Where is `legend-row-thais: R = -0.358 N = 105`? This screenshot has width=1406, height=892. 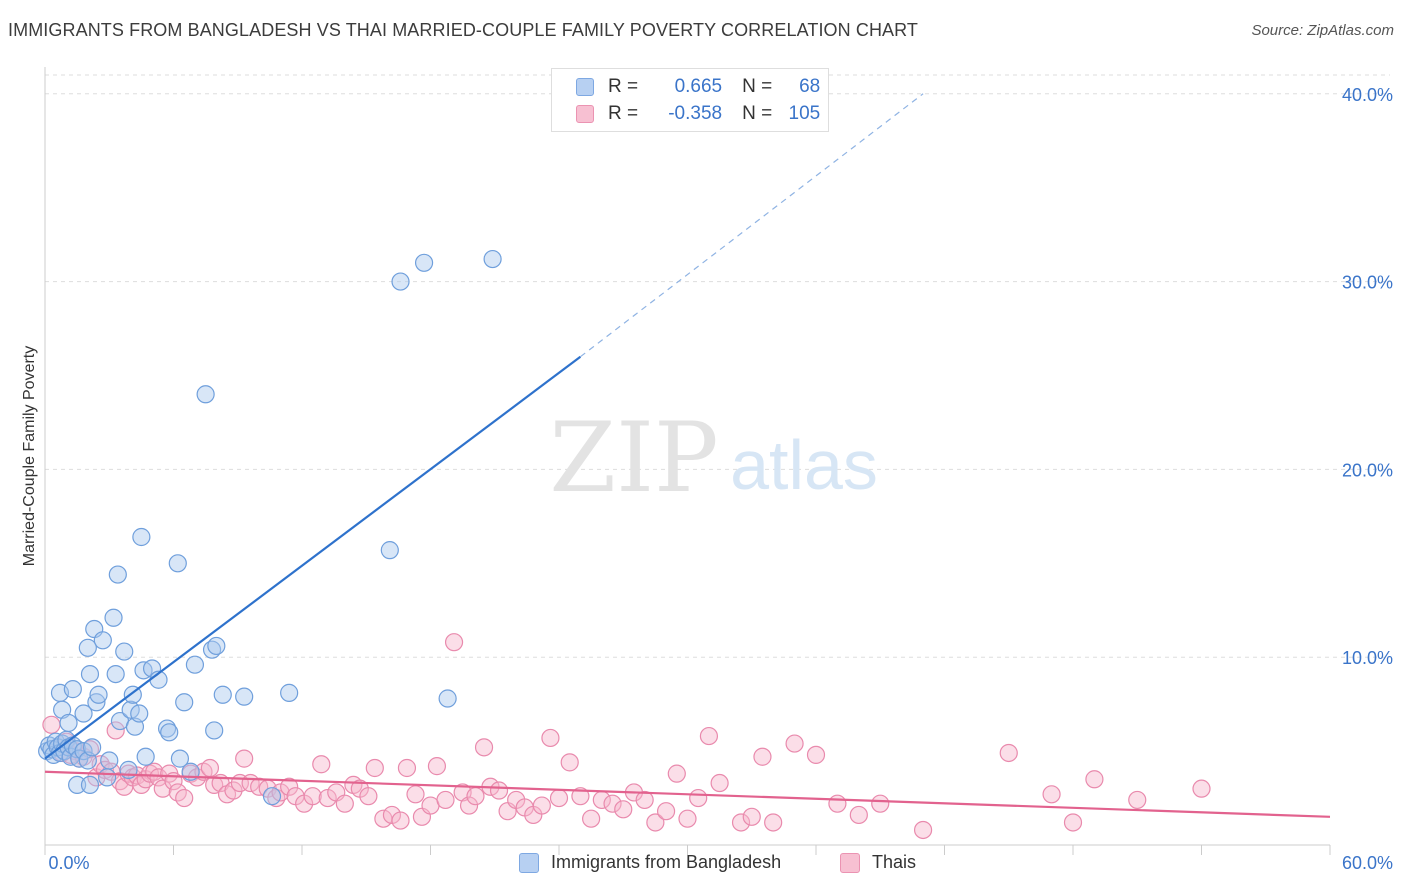 legend-row-thais: R = -0.358 N = 105 is located at coordinates (698, 114).